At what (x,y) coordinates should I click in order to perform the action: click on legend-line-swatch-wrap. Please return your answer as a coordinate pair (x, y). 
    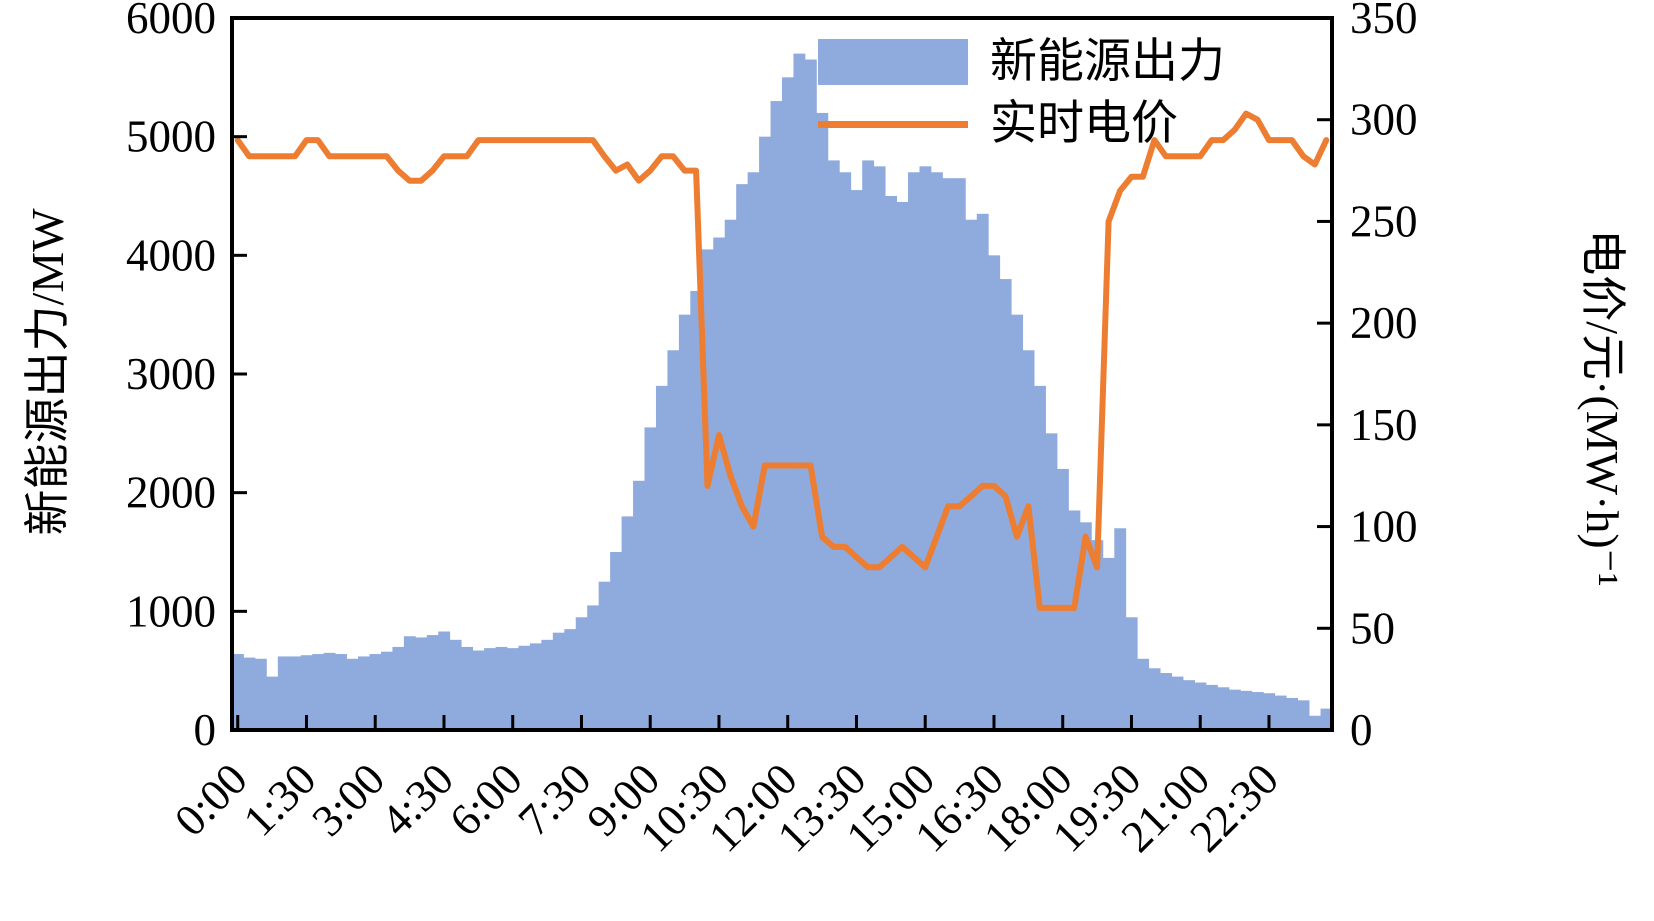
    Looking at the image, I should click on (893, 124).